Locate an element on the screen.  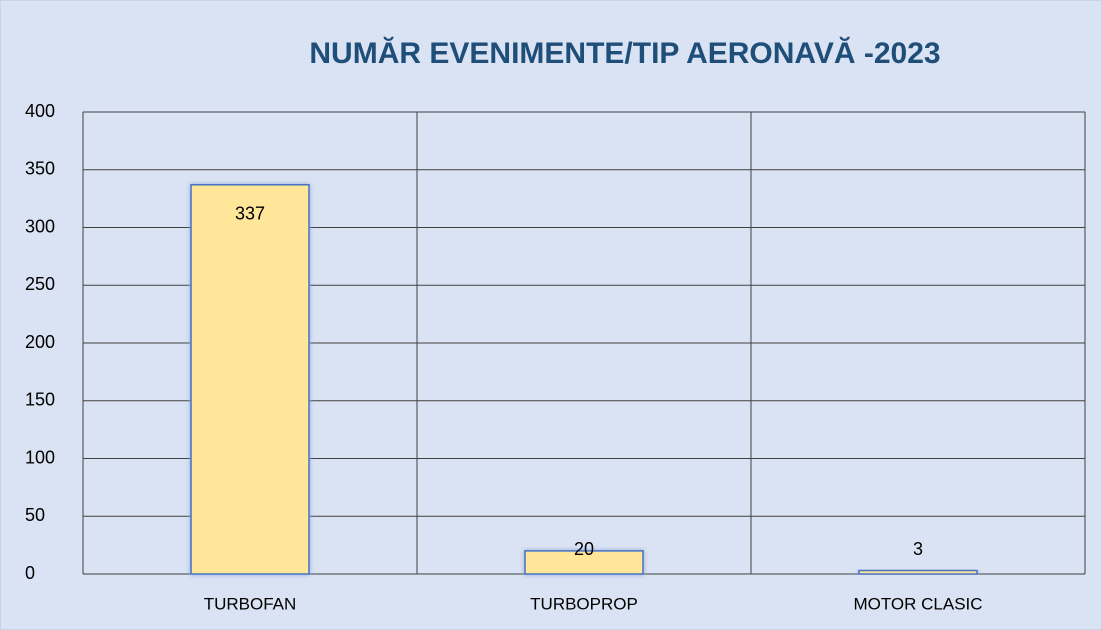
x-tick-label: TURBOPROP is located at coordinates (584, 603).